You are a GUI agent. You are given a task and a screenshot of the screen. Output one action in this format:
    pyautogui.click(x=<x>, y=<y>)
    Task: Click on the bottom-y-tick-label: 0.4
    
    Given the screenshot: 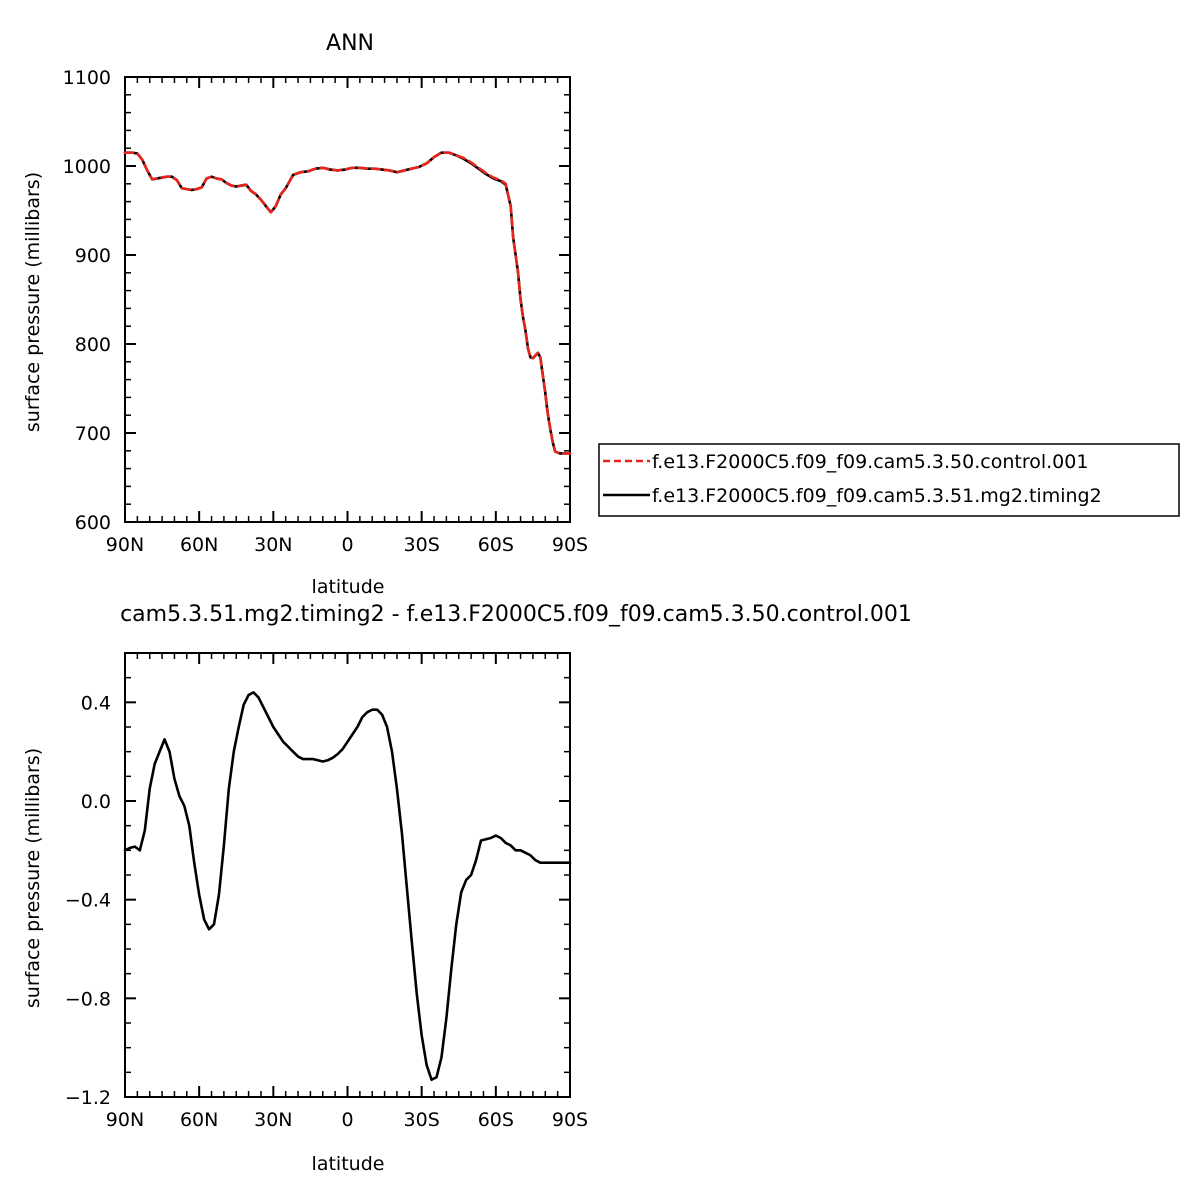 What is the action you would take?
    pyautogui.click(x=96, y=703)
    